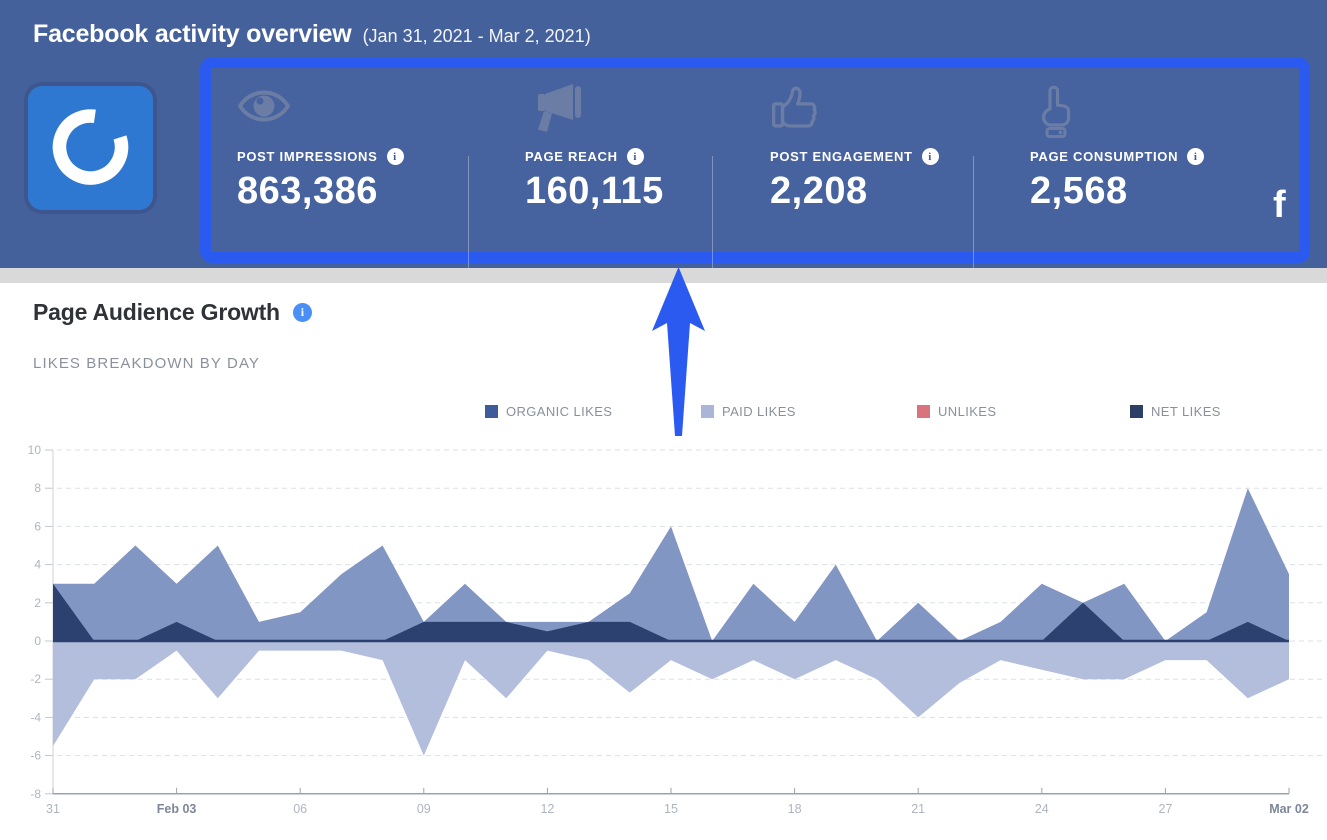 This screenshot has height=840, width=1327. I want to click on pointing-hand-icon, so click(1117, 113).